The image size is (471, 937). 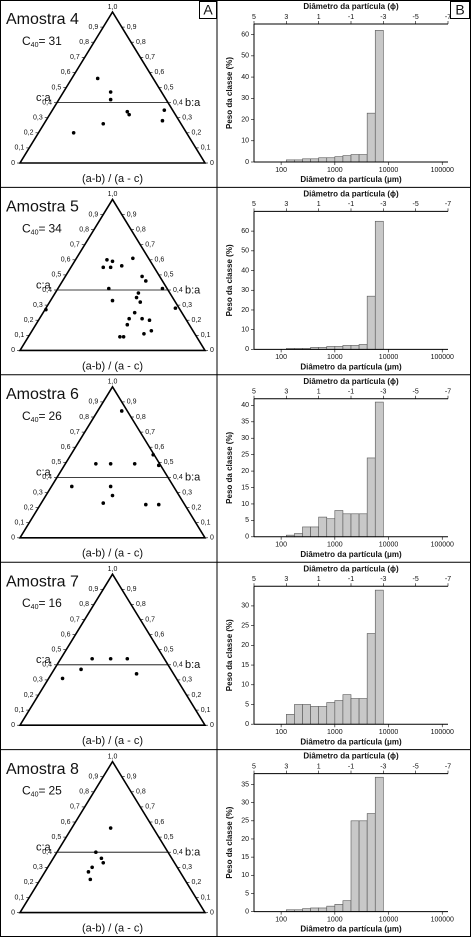 What do you see at coordinates (383, 204) in the screenshot?
I see `x2-tick-label: -3` at bounding box center [383, 204].